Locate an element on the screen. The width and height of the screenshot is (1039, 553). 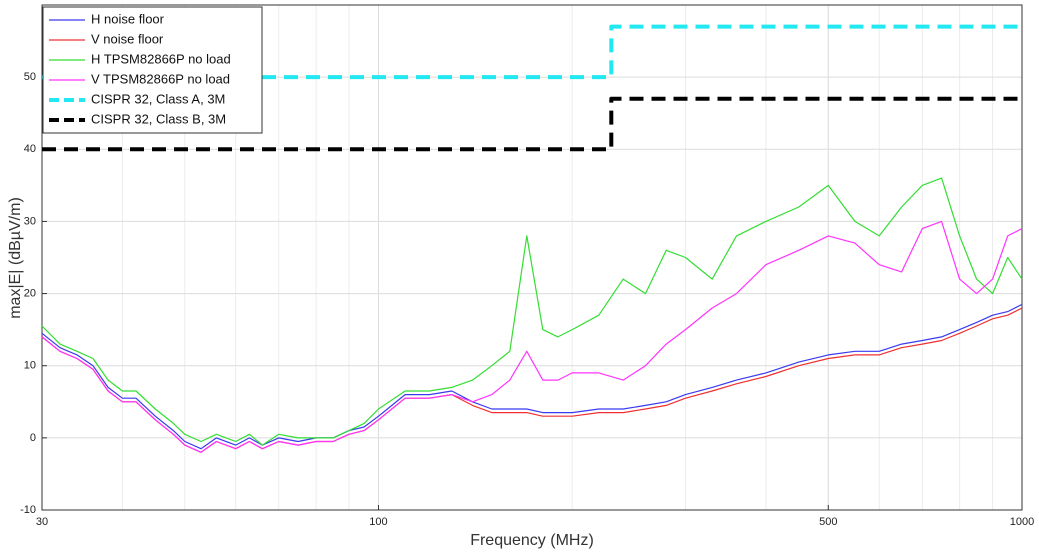
y-tick-label: 0 is located at coordinates (33, 438).